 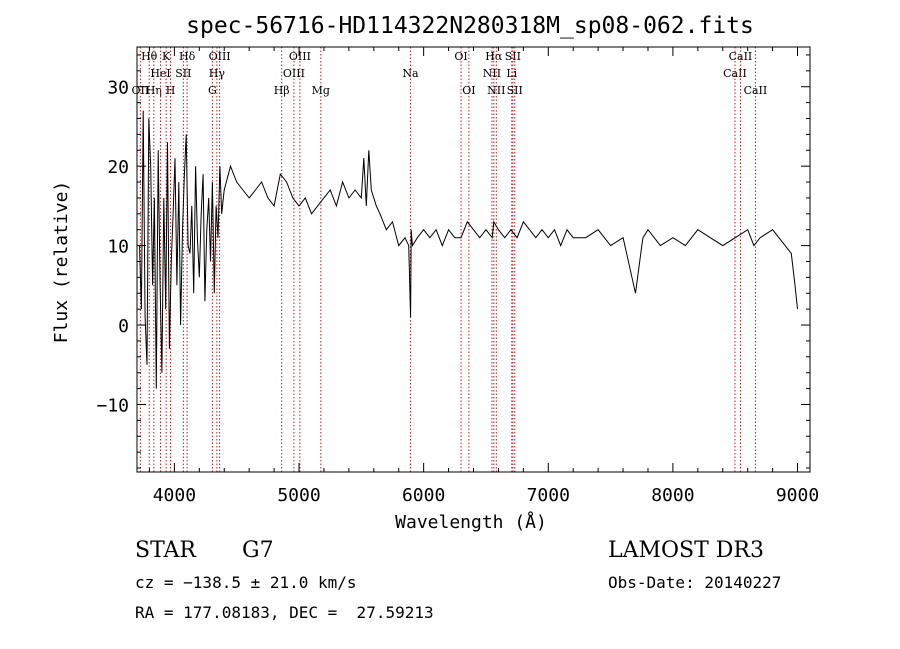 What do you see at coordinates (258, 550) in the screenshot?
I see `object-subclass: G7` at bounding box center [258, 550].